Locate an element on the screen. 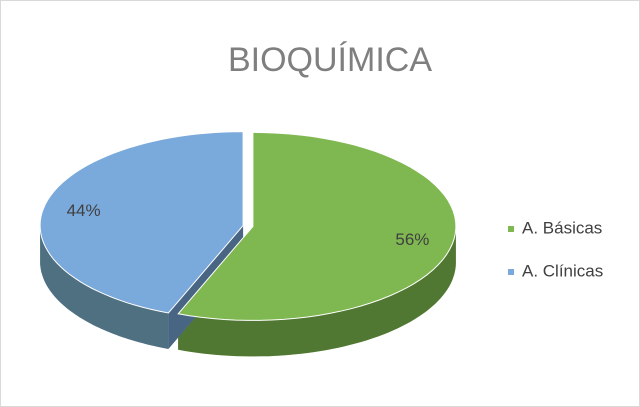 Image resolution: width=640 pixels, height=407 pixels. legend: A. Básicas A. Clínicas is located at coordinates (555, 249).